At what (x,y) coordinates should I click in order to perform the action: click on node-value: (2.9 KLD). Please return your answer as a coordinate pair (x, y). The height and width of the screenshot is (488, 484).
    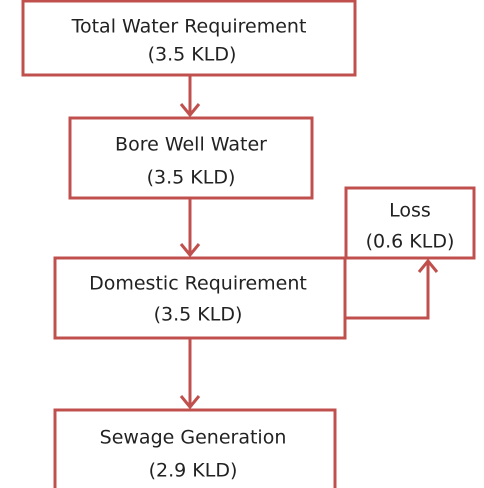
    Looking at the image, I should click on (193, 471).